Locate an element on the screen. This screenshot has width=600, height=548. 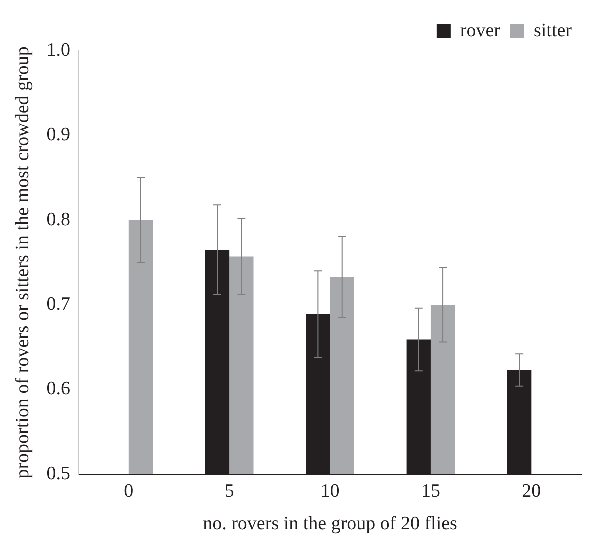
legend-label: rover is located at coordinates (481, 31).